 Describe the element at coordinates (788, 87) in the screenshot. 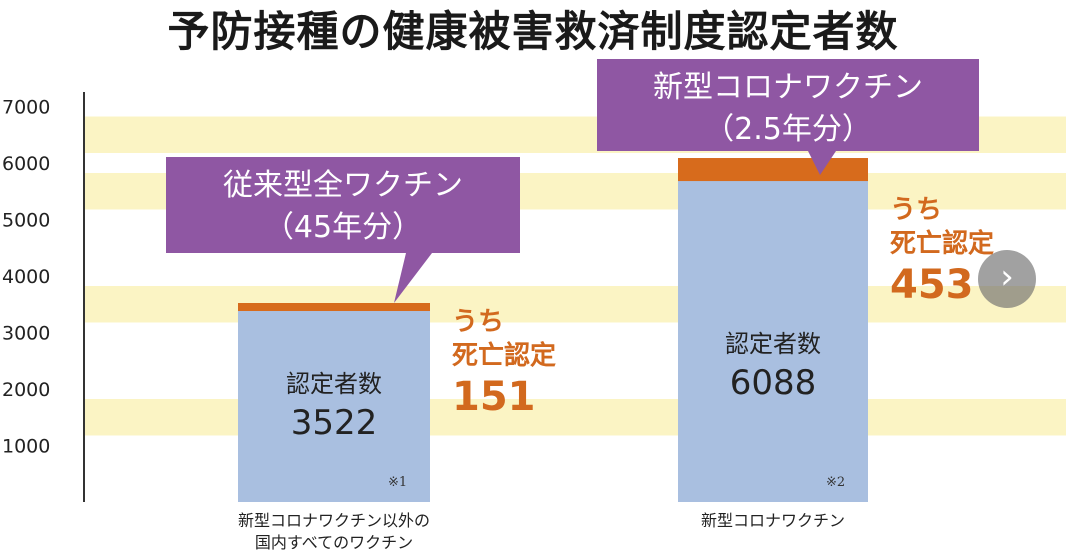

I see `callout-title: 新型コロナワクチン` at that location.